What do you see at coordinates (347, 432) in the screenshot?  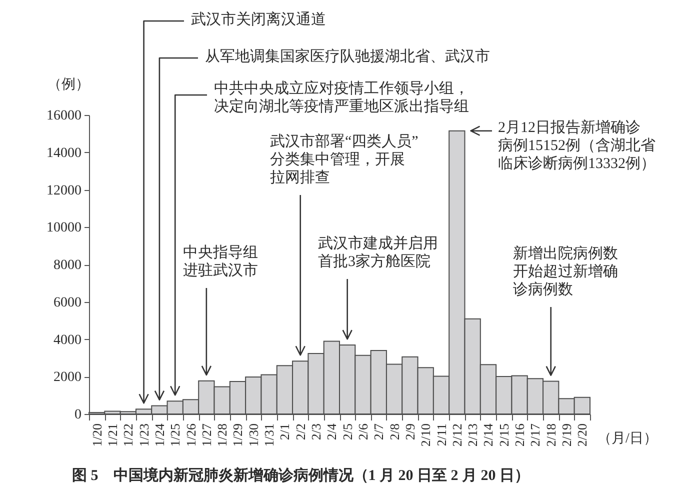 I see `x-tick-label: 2/5` at bounding box center [347, 432].